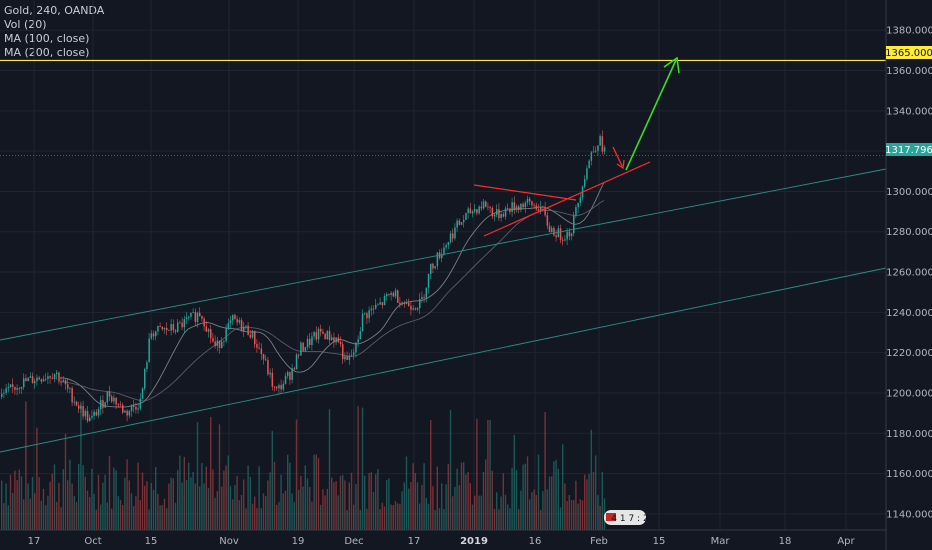 This screenshot has height=550, width=932. I want to click on resistance-price-label: 1365.000, so click(908, 53).